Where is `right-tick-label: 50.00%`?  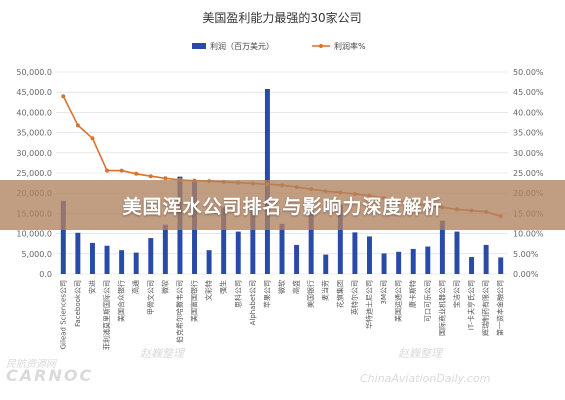
right-tick-label: 50.00% is located at coordinates (528, 72).